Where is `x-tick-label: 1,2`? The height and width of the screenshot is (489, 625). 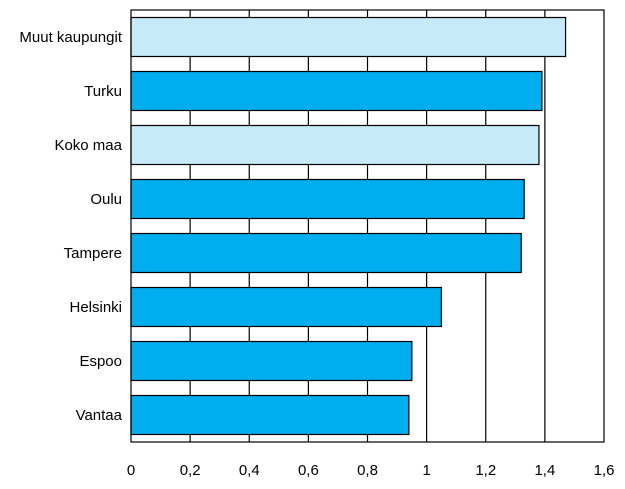
x-tick-label: 1,2 is located at coordinates (485, 470).